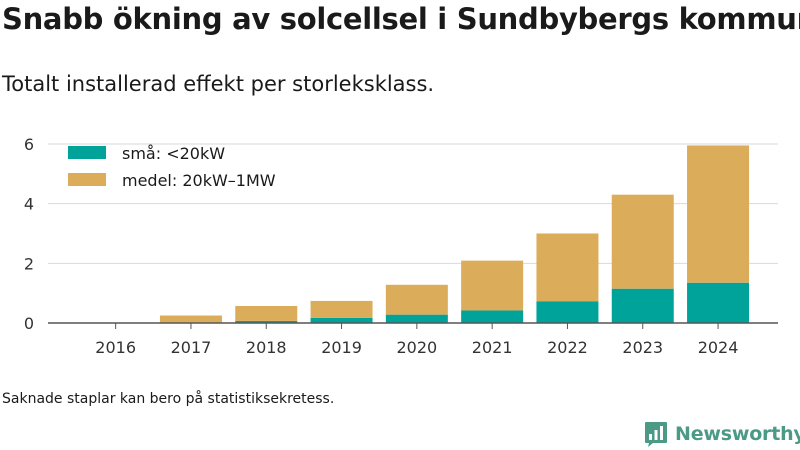  Describe the element at coordinates (29, 204) in the screenshot. I see `y-tick-label: 4` at that location.